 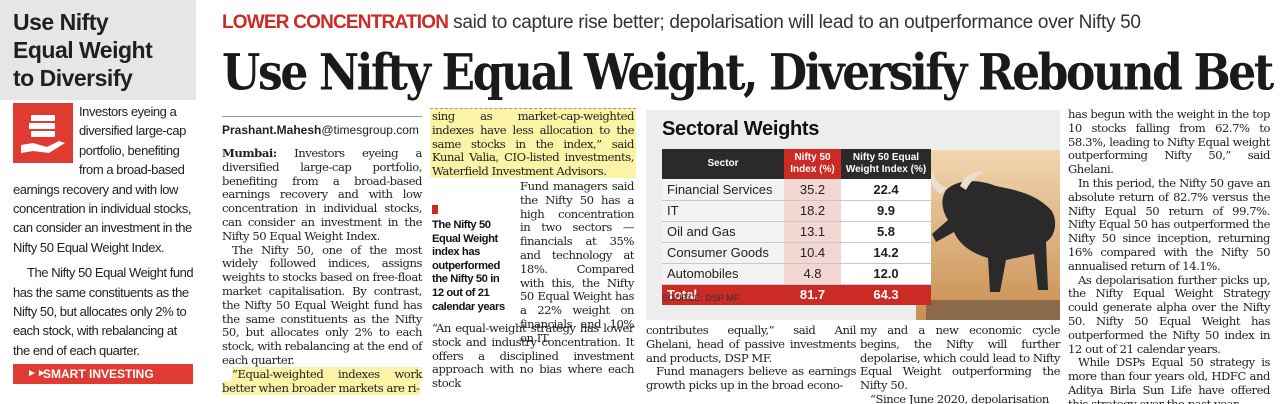 I want to click on sector-cell: IT, so click(x=723, y=211).